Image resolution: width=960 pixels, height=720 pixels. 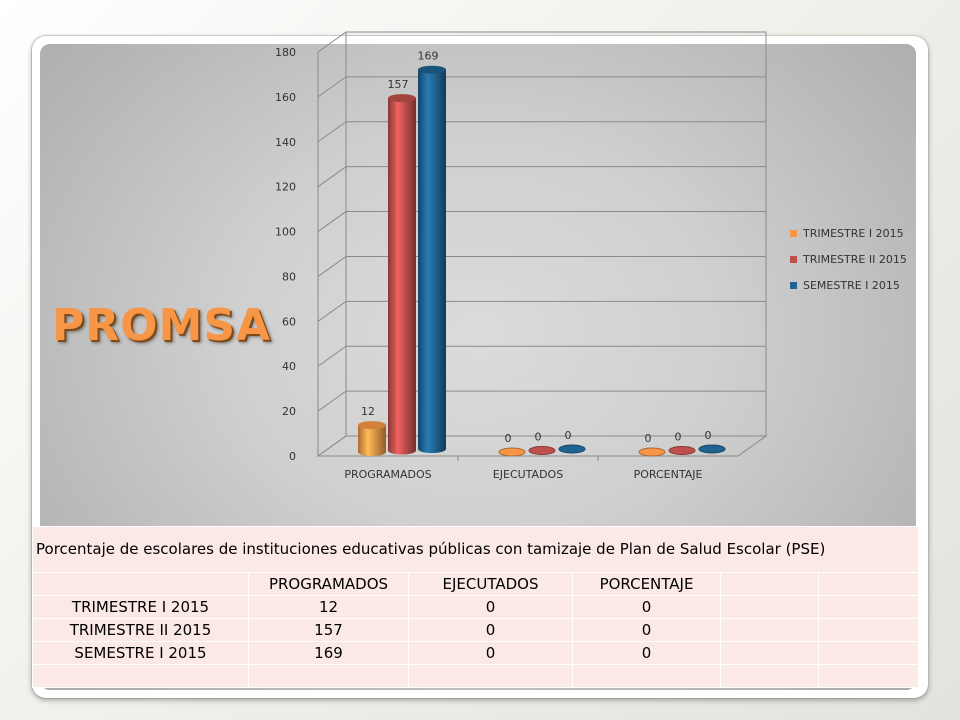 I want to click on y-tick-label: 160, so click(x=285, y=97).